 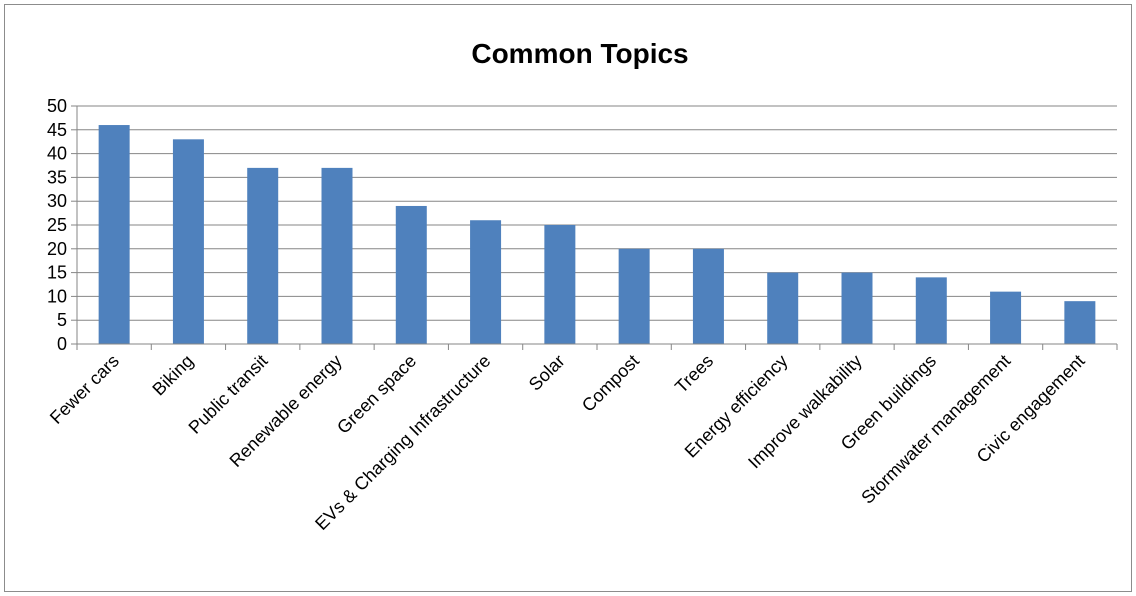 I want to click on y-axis-tick-label: 5, so click(x=62, y=320).